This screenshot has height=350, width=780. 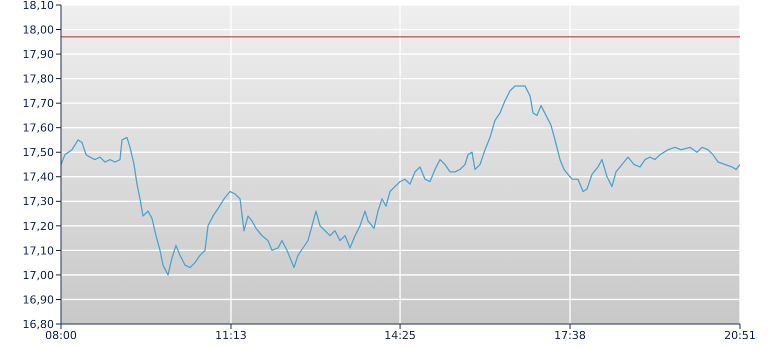 What do you see at coordinates (38, 177) in the screenshot?
I see `y-tick-label: 17,40` at bounding box center [38, 177].